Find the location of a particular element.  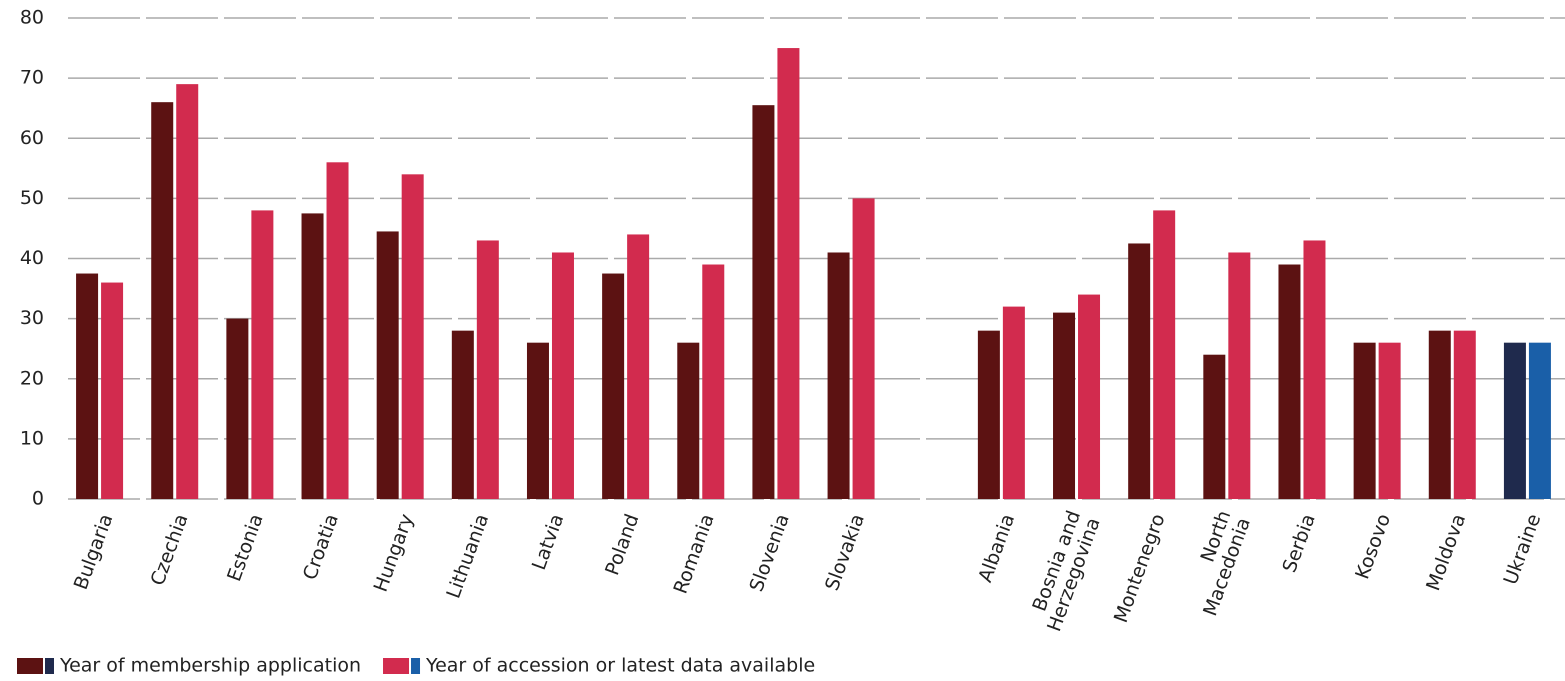

x-tick-label: Serbia is located at coordinates (1298, 543).